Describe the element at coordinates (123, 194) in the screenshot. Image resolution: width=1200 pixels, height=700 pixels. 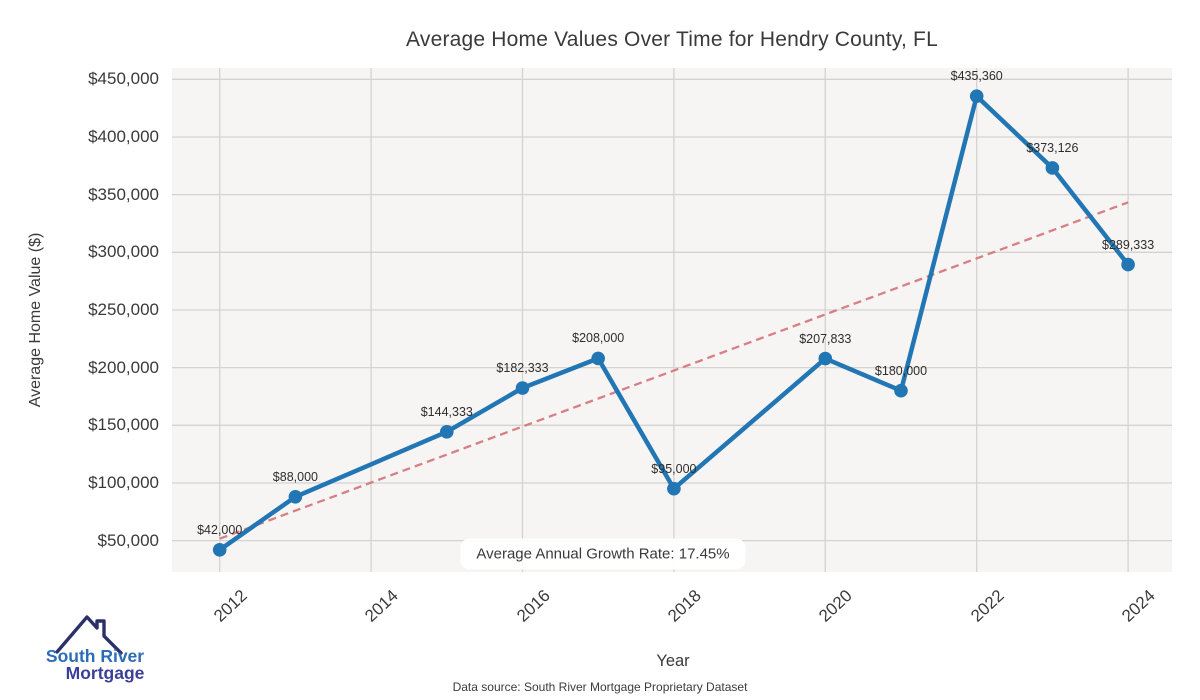
I see `y-tick-label: $350,000` at that location.